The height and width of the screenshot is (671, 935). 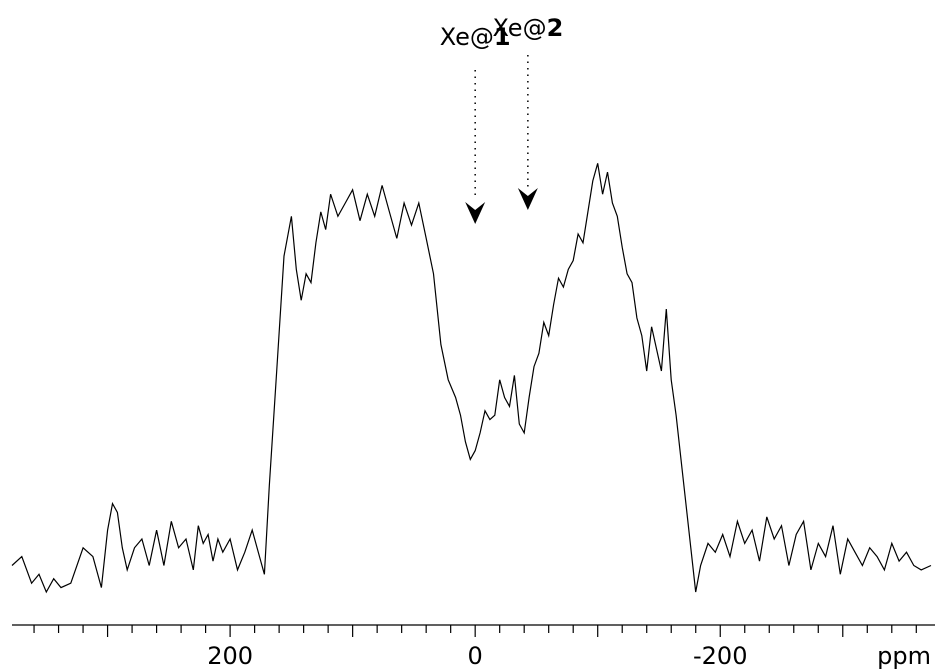 I want to click on peak-annotation-index: 1, so click(x=502, y=37).